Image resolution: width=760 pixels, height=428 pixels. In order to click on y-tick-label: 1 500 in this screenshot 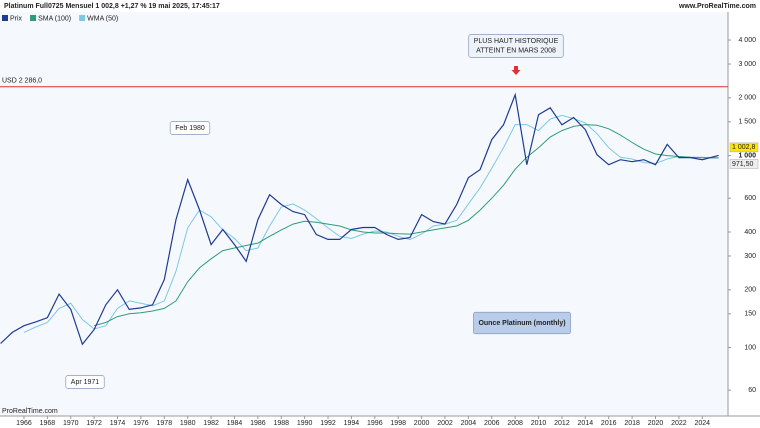, I will do `click(747, 122)`.